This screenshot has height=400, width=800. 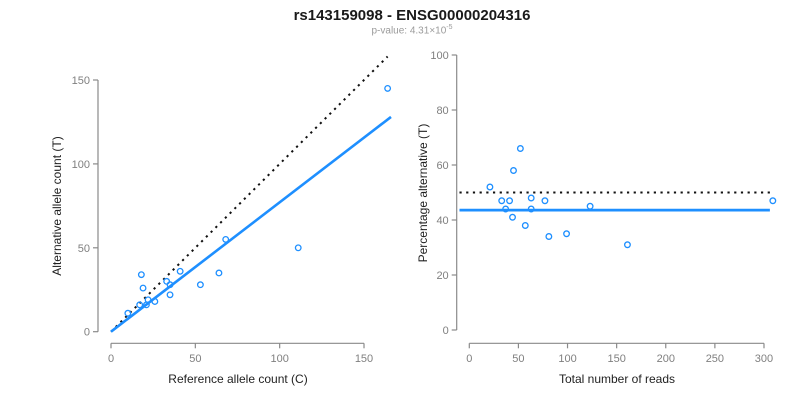 What do you see at coordinates (442, 166) in the screenshot?
I see `y-tick-label: 60` at bounding box center [442, 166].